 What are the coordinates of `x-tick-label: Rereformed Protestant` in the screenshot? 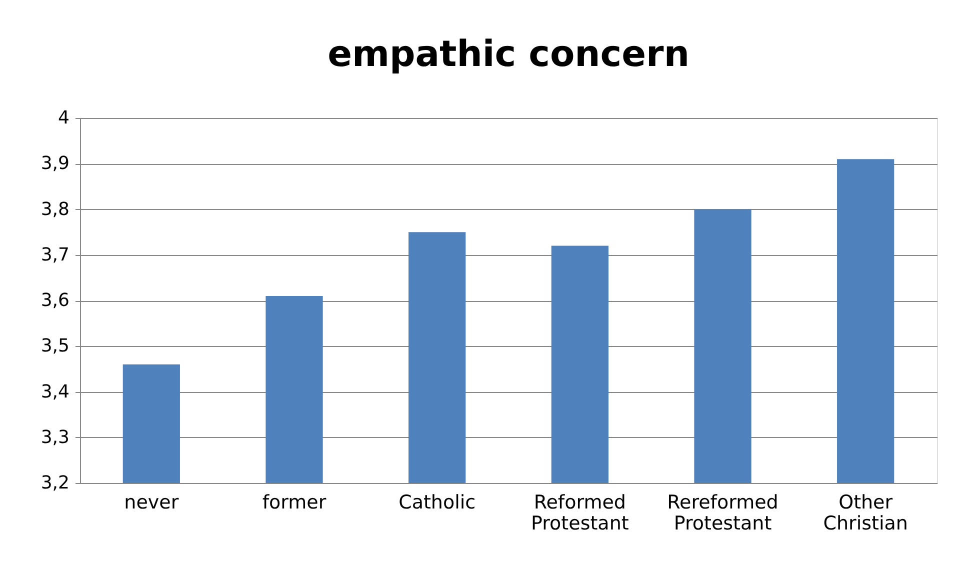 It's located at (722, 513).